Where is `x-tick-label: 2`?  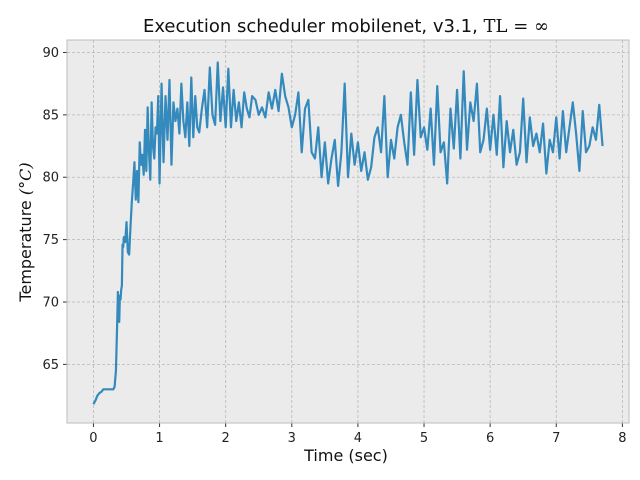
x-tick-label: 2 is located at coordinates (226, 438).